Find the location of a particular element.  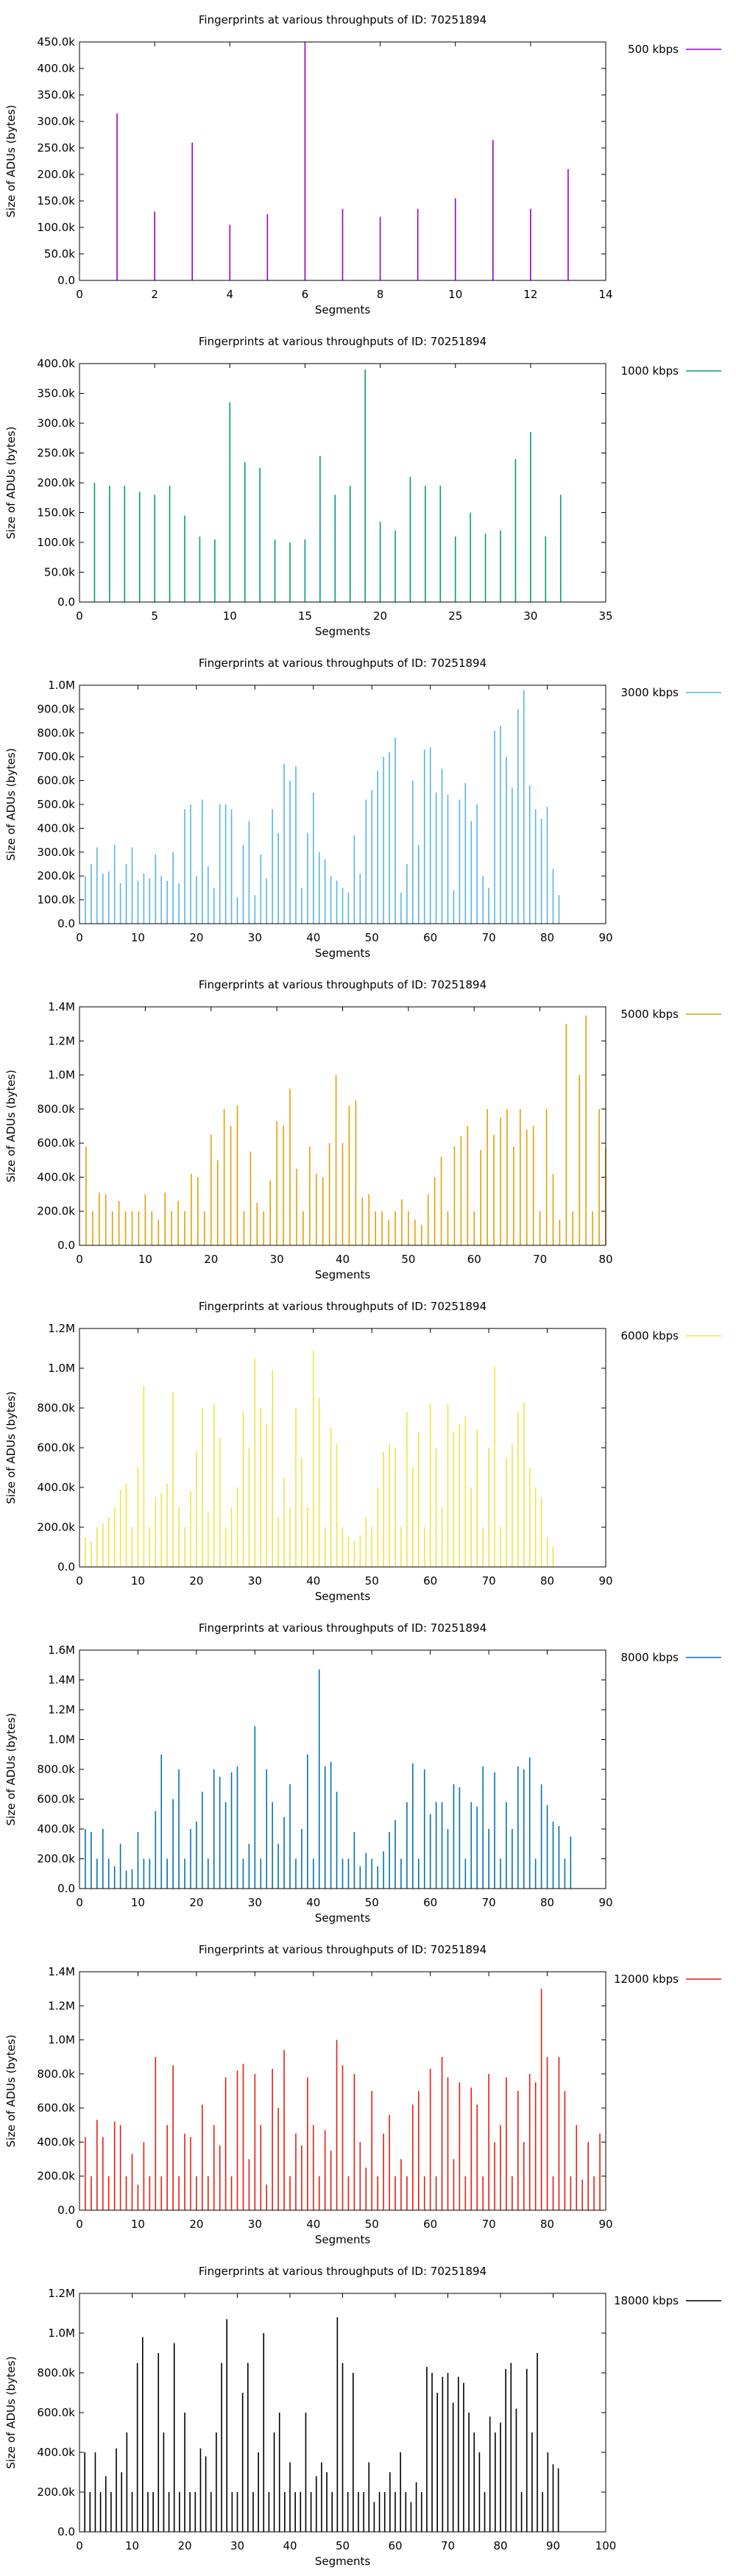

legend-label: 6000 kbps is located at coordinates (650, 1335).